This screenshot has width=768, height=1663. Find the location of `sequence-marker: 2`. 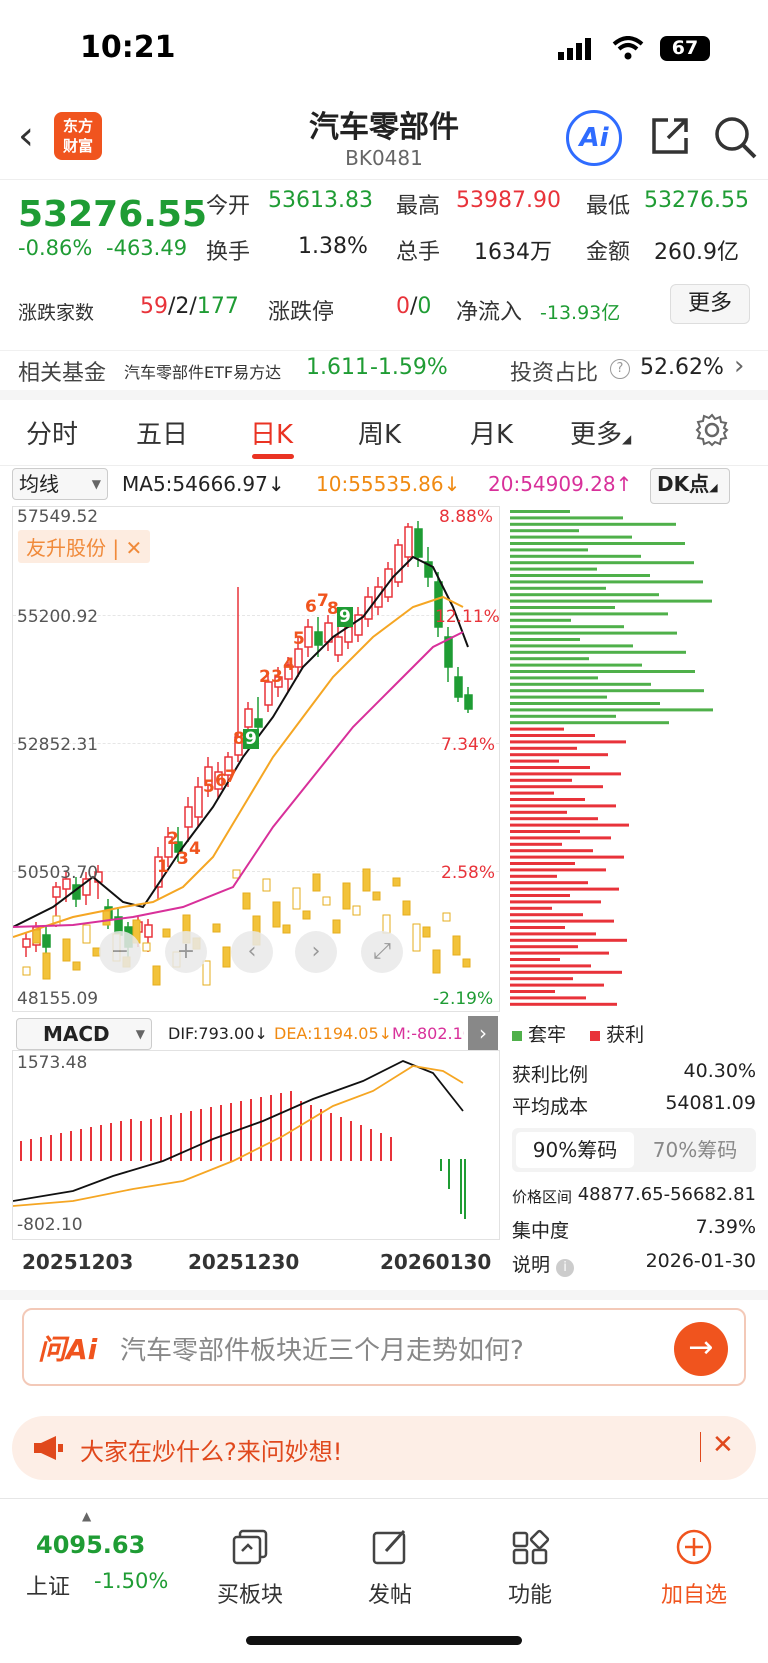

sequence-marker: 2 is located at coordinates (265, 677).